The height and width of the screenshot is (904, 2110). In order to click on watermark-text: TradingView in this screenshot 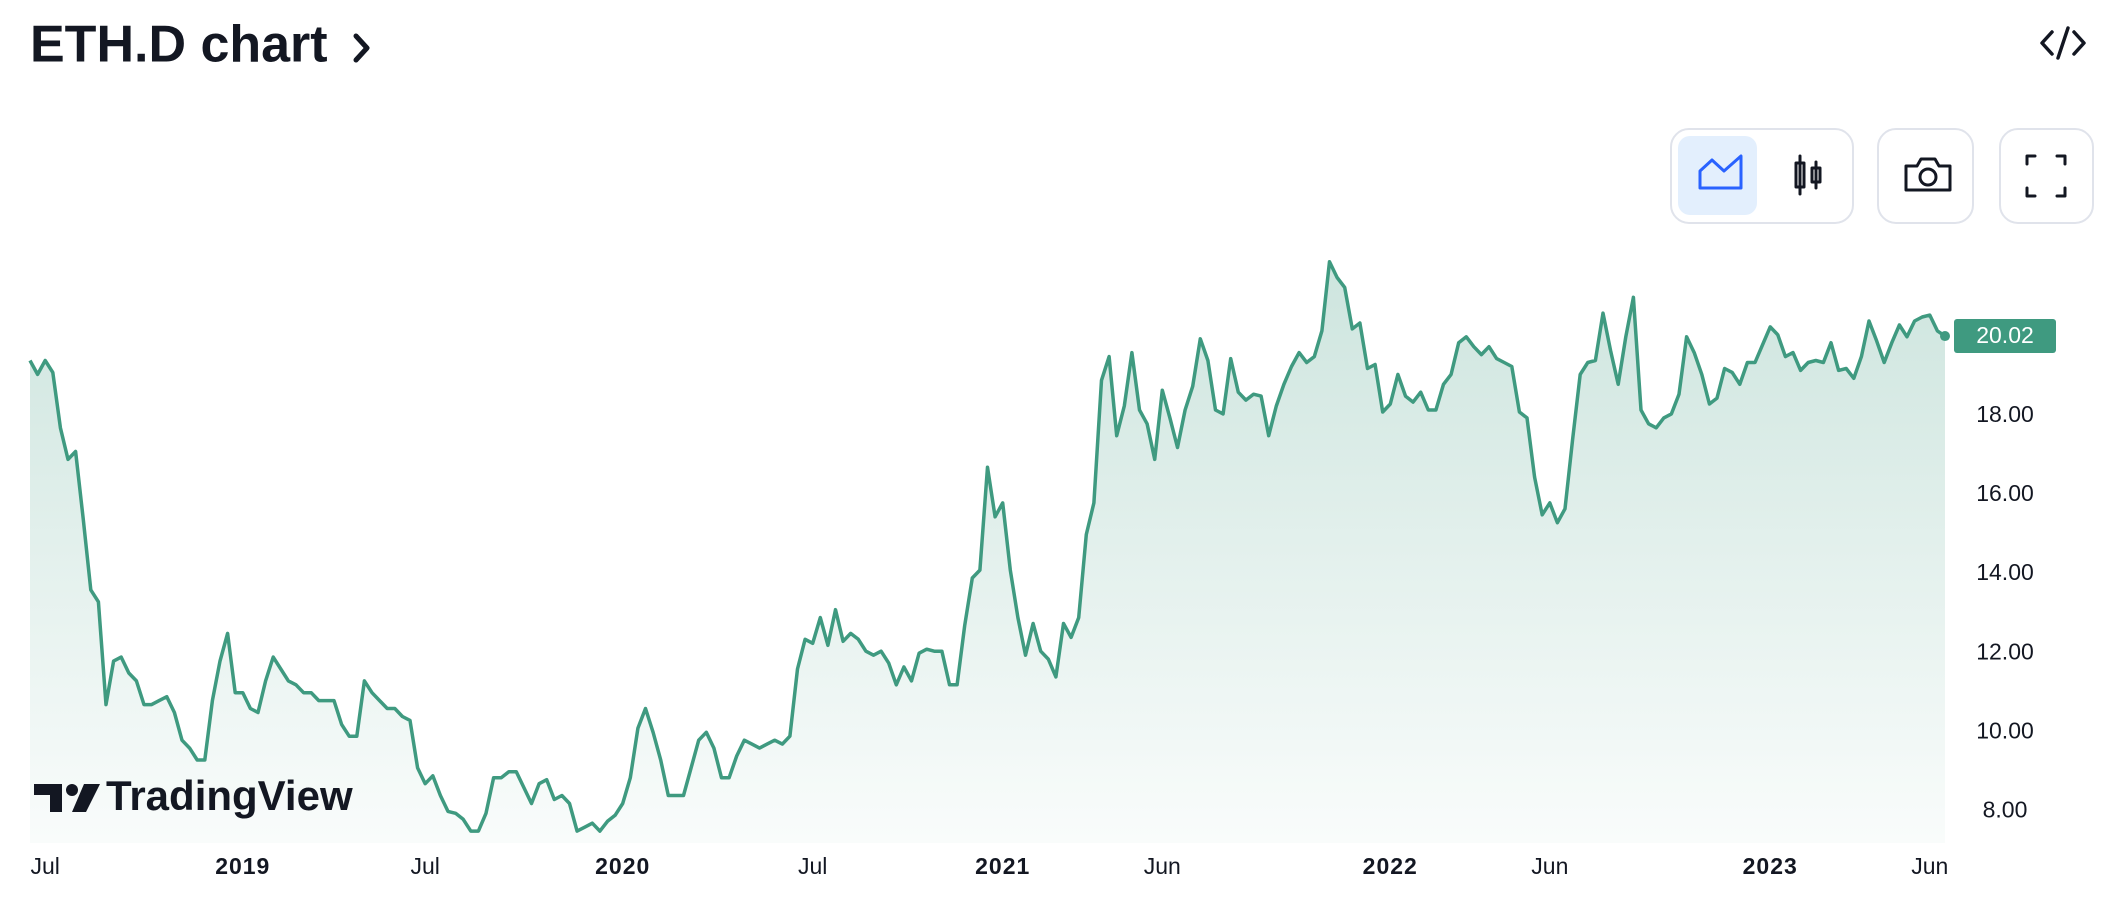, I will do `click(229, 795)`.